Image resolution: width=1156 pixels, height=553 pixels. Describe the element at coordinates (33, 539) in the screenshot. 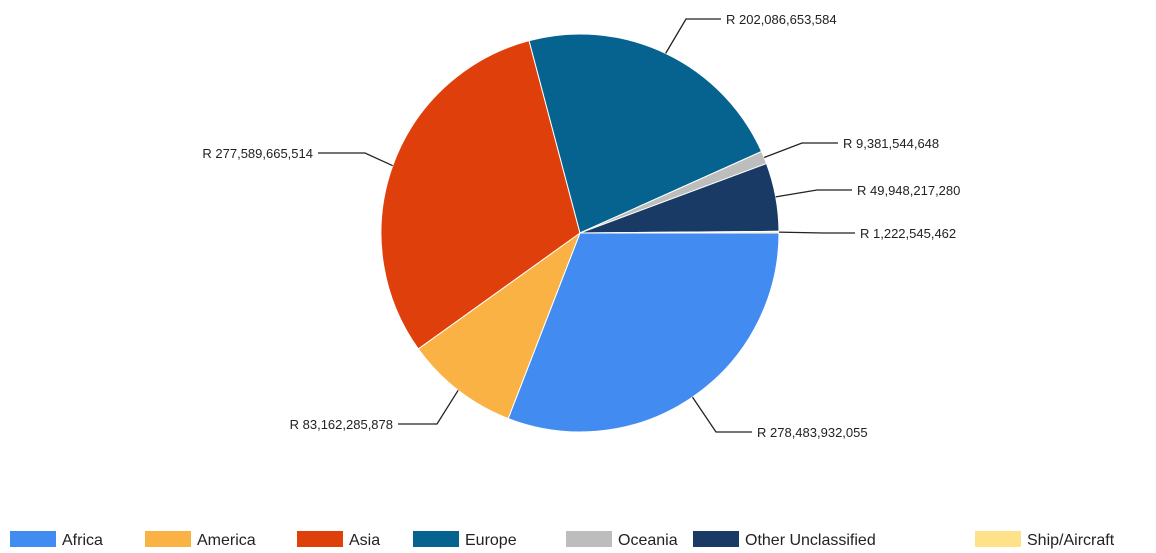

I see `legend-swatch-africa` at that location.